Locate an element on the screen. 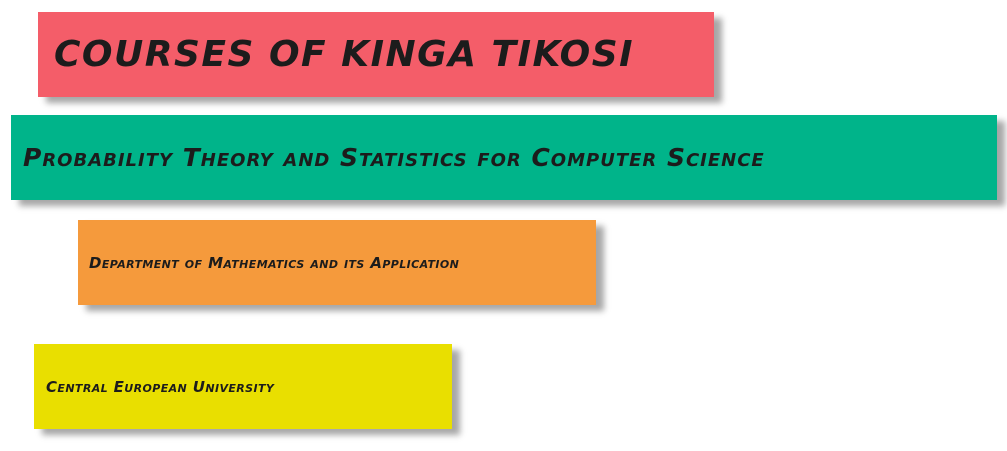 The height and width of the screenshot is (451, 1007). page-title: COURSES OF KINGA TIKOSI is located at coordinates (344, 54).